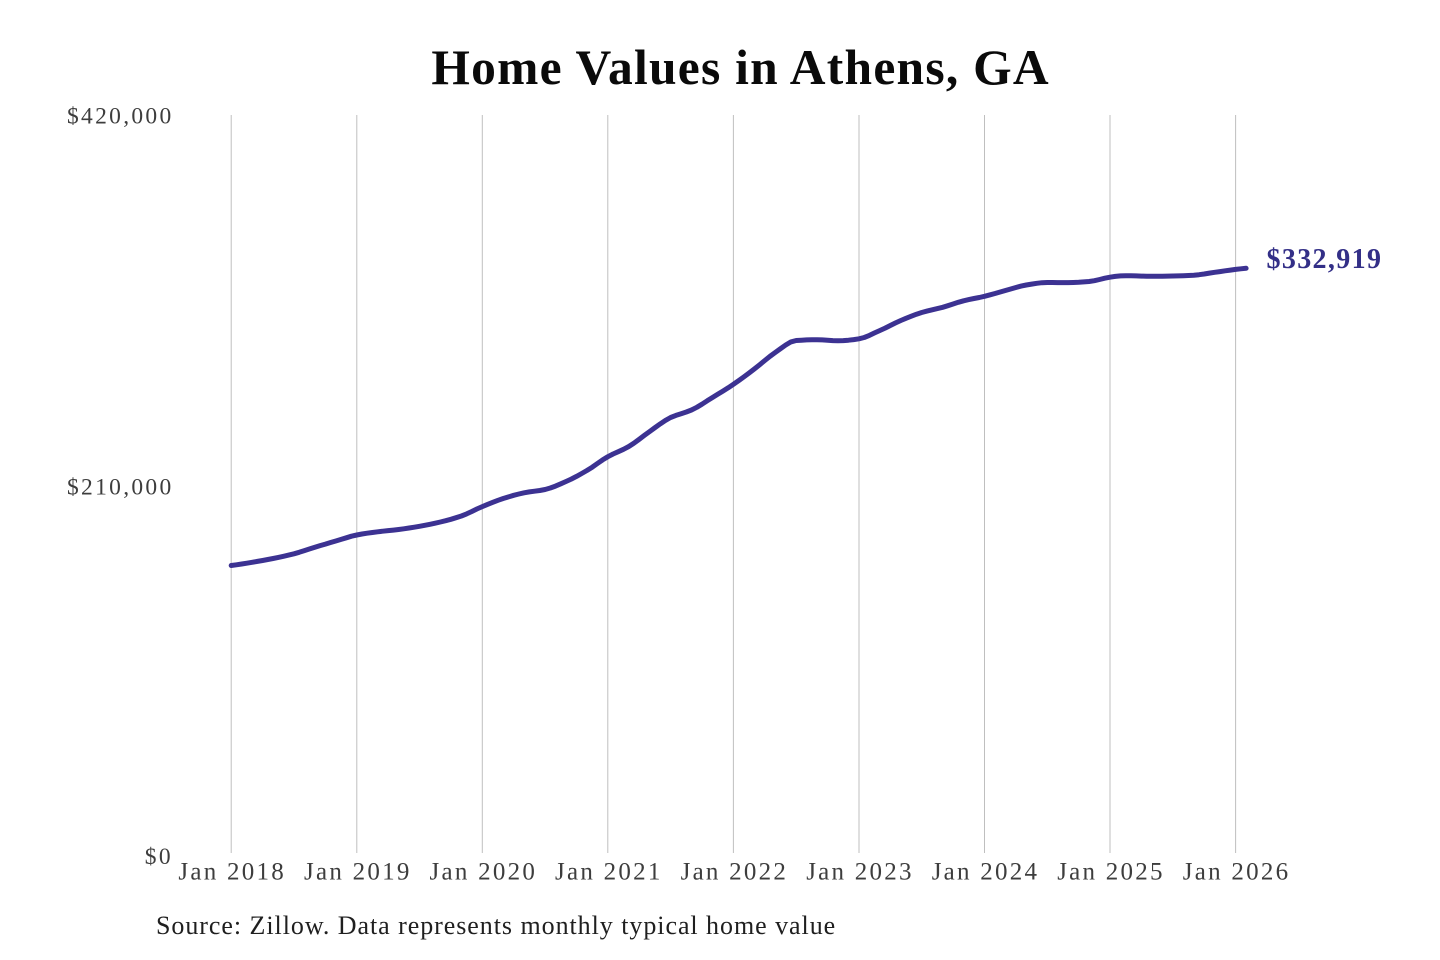  I want to click on svg-text: Jan 2025, so click(1111, 872).